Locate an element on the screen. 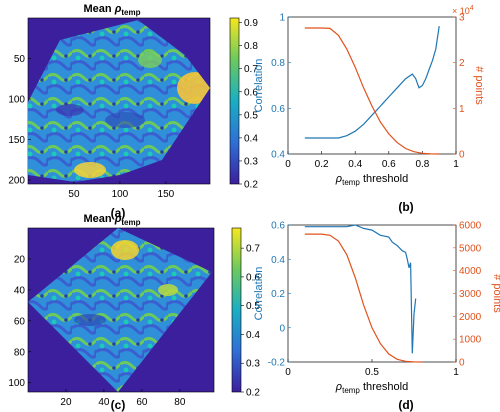  y2-tick-label: 3000 is located at coordinates (470, 294).